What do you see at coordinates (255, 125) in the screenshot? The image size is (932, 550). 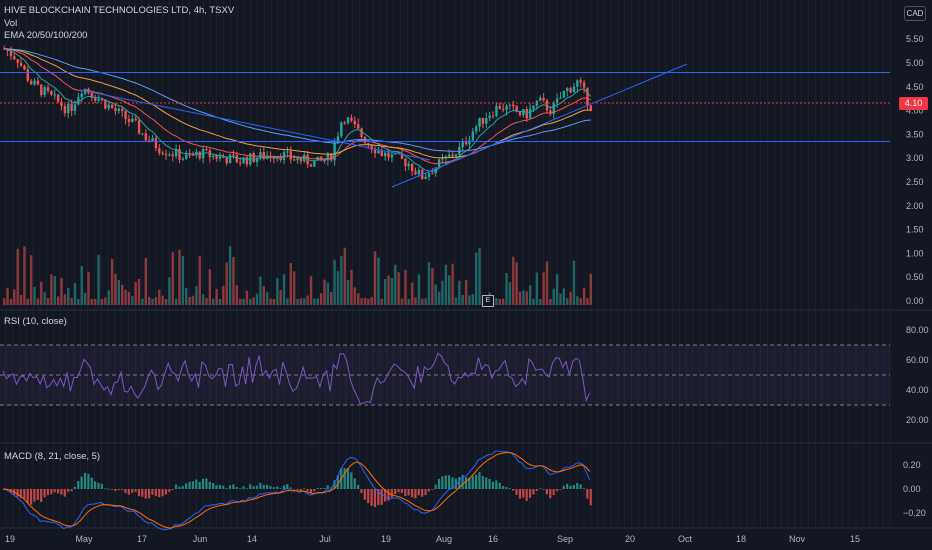 I see `falling-trendline` at bounding box center [255, 125].